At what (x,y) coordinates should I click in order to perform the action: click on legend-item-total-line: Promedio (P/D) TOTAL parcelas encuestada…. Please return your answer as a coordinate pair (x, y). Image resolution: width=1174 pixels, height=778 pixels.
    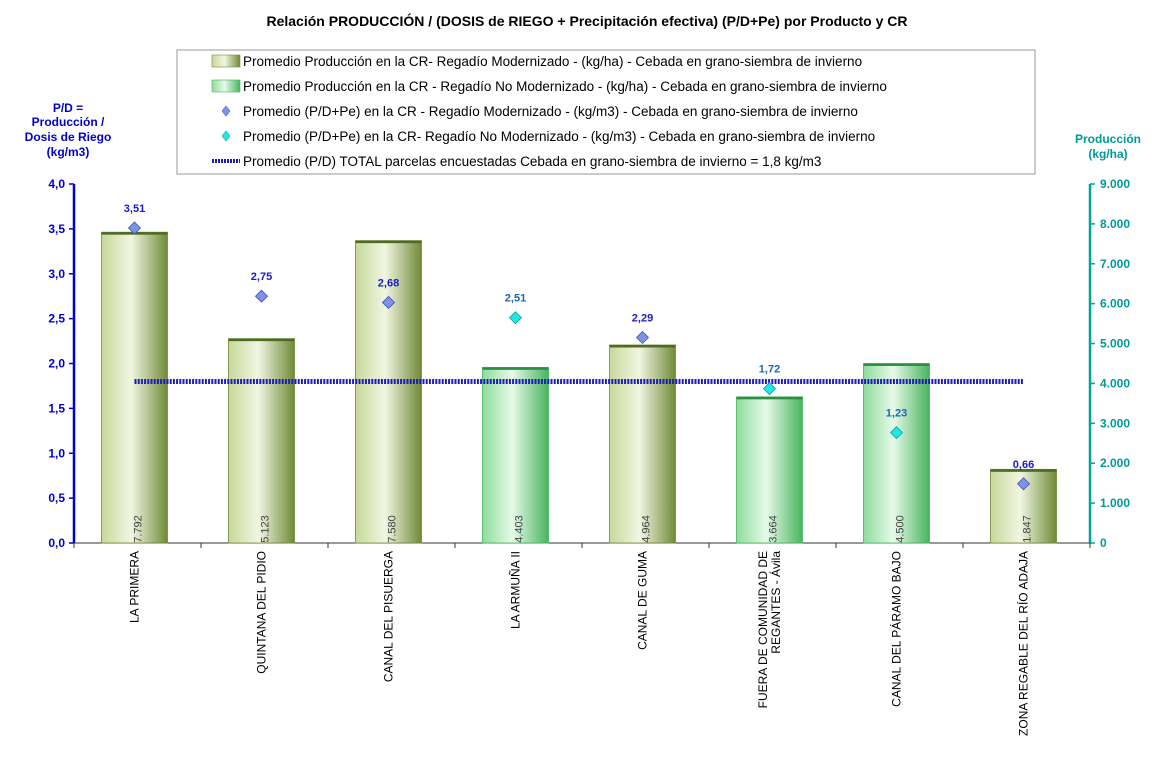
    Looking at the image, I should click on (532, 161).